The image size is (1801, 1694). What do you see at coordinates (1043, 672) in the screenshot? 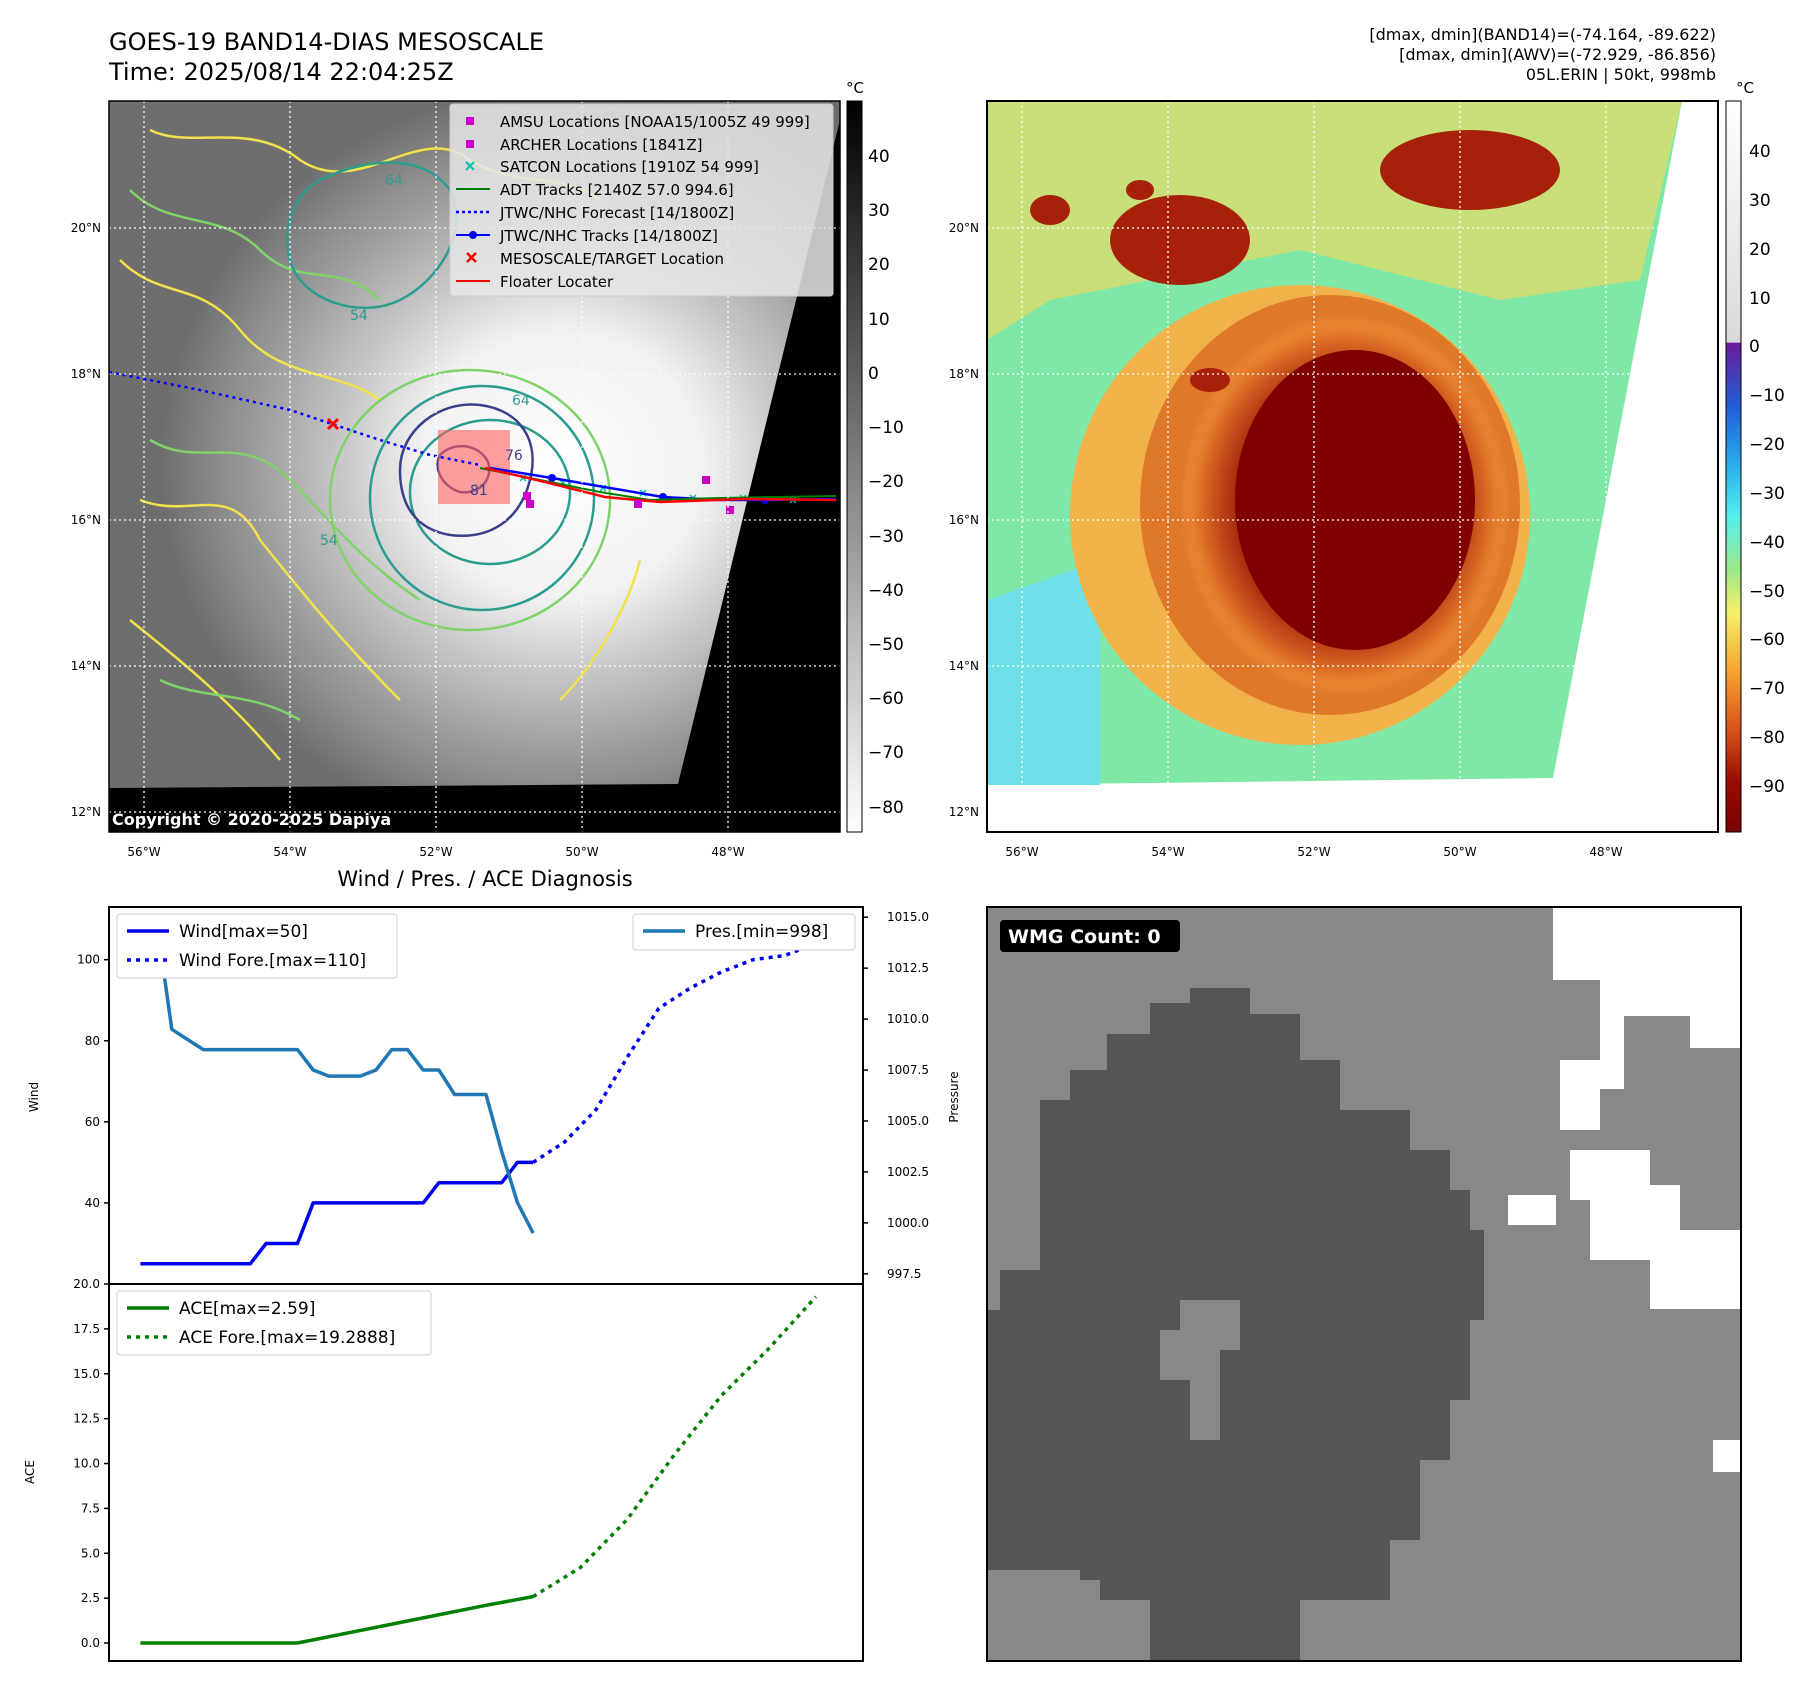
I see `awv-lower-moist` at bounding box center [1043, 672].